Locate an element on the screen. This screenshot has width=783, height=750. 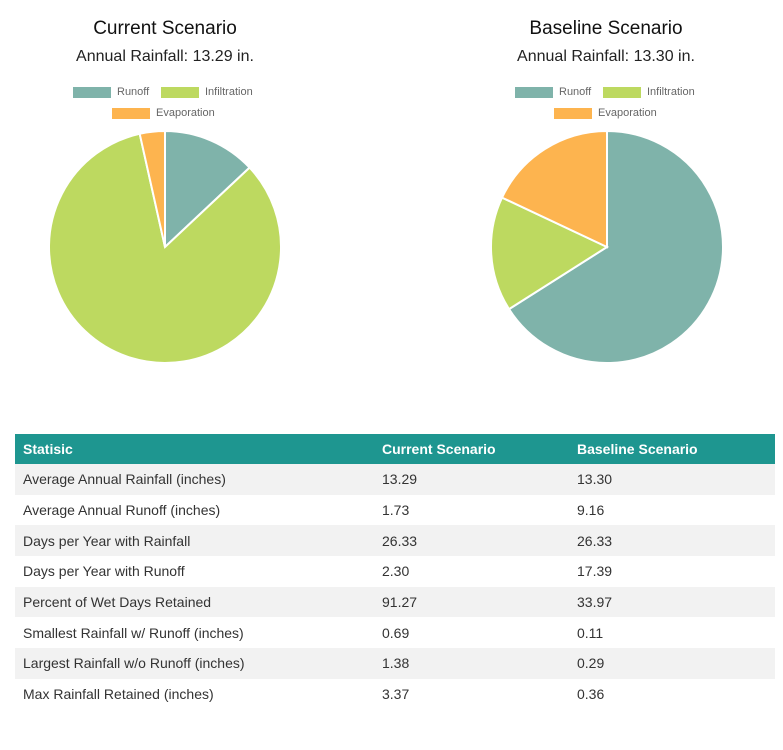
table-row: Average Annual Runoff (inches) 1.73 9.16 is located at coordinates (395, 510).